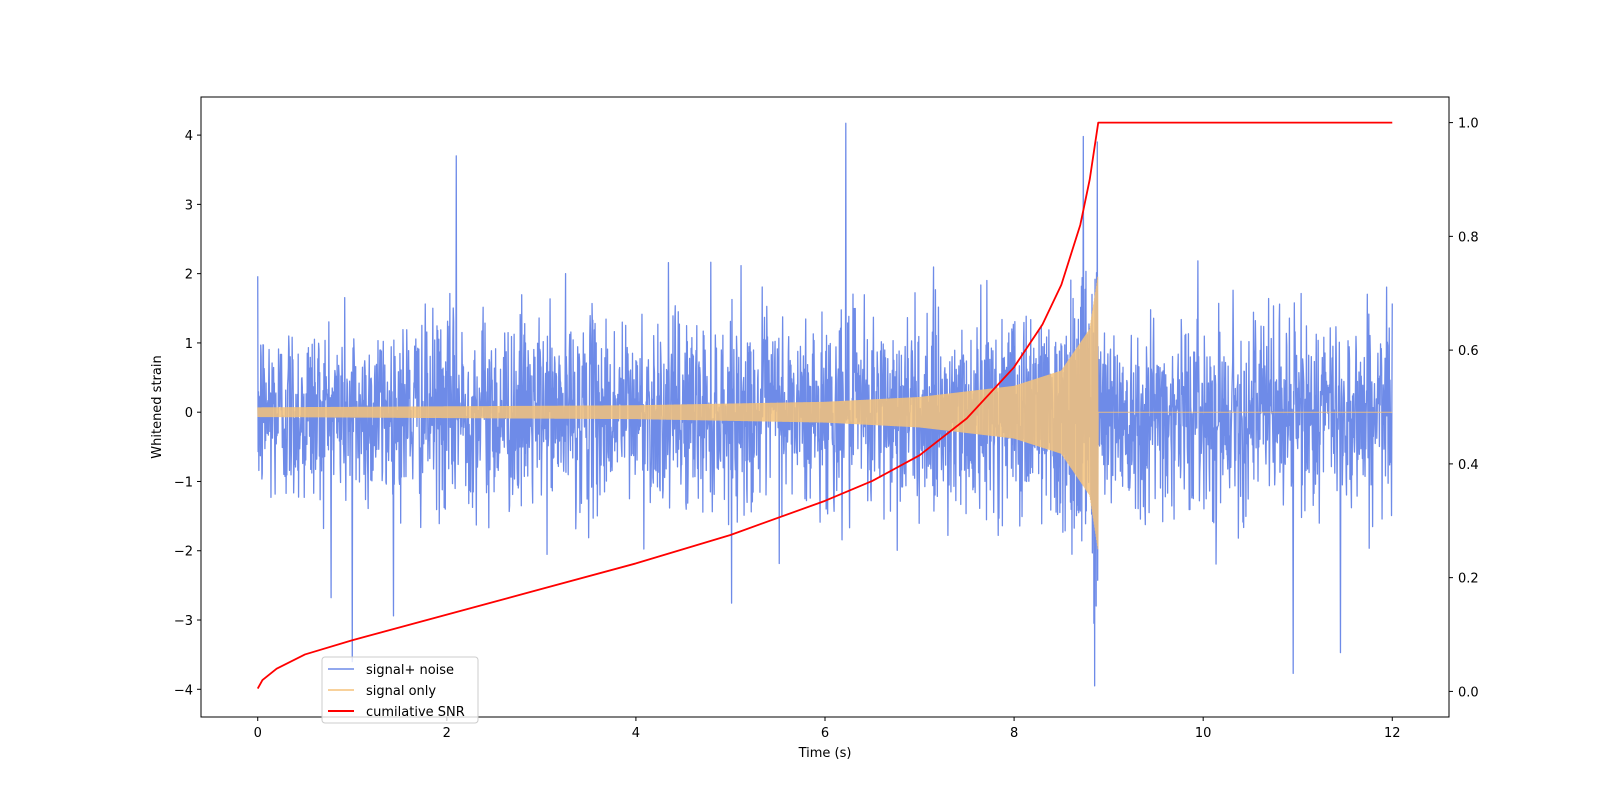 This screenshot has width=1600, height=800. What do you see at coordinates (183, 621) in the screenshot?
I see `y-tick-label: −3` at bounding box center [183, 621].